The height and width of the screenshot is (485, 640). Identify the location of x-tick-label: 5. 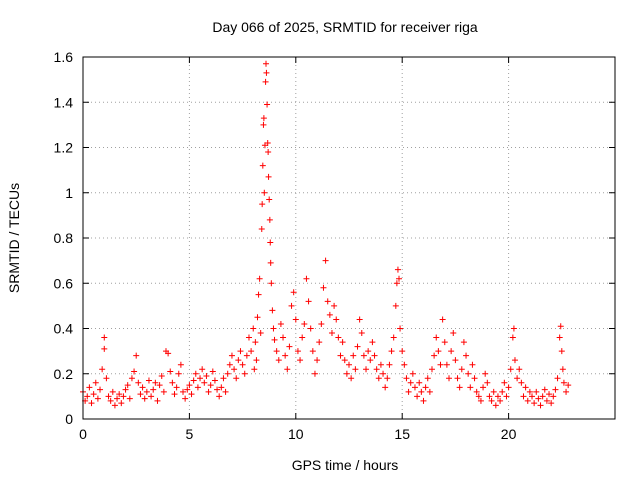
(190, 434).